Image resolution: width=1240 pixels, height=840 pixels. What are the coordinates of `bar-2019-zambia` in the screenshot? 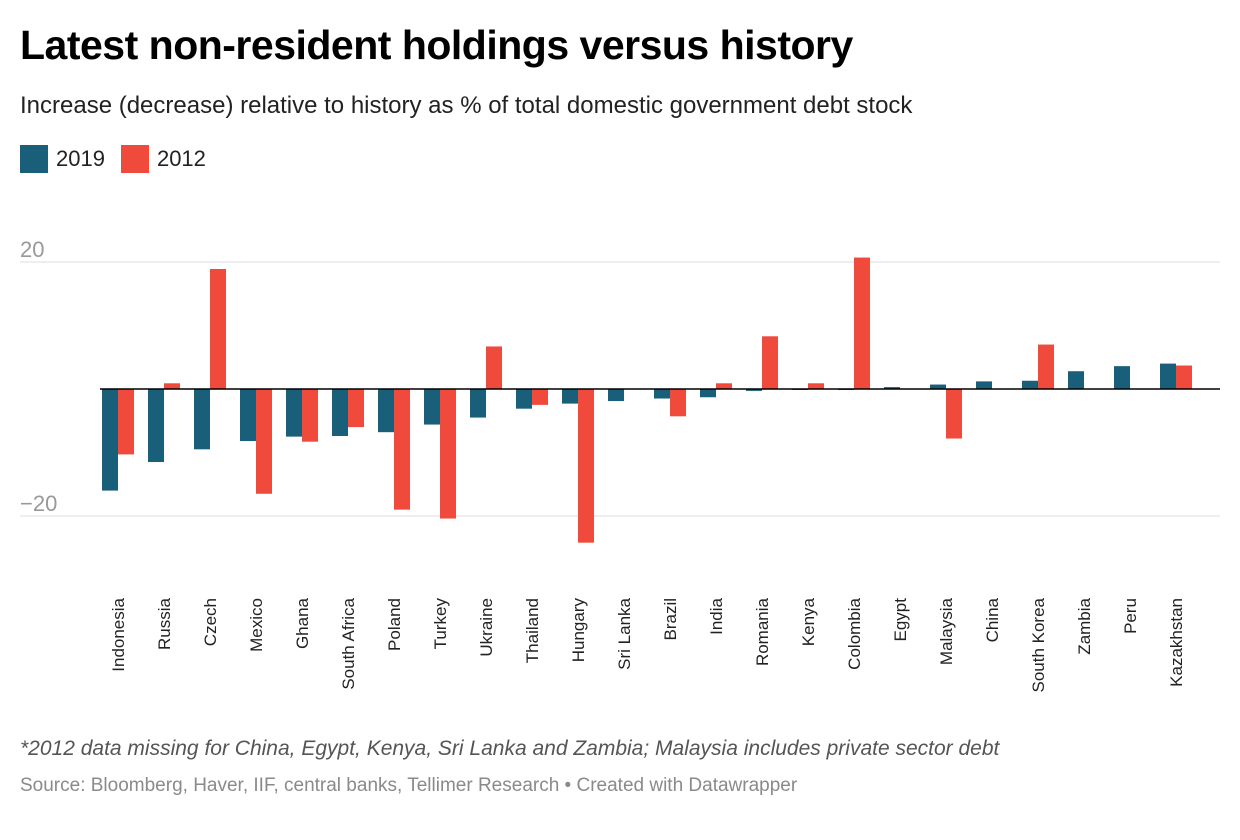 It's located at (1076, 380).